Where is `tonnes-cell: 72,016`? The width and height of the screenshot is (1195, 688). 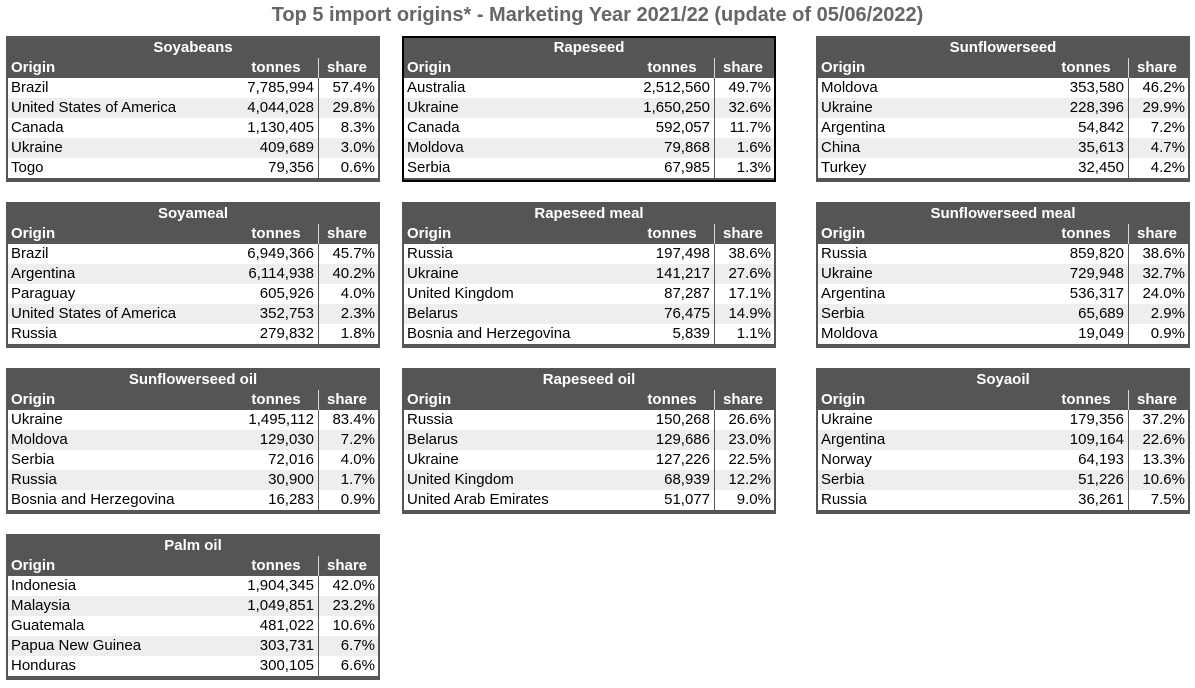
tonnes-cell: 72,016 is located at coordinates (291, 459).